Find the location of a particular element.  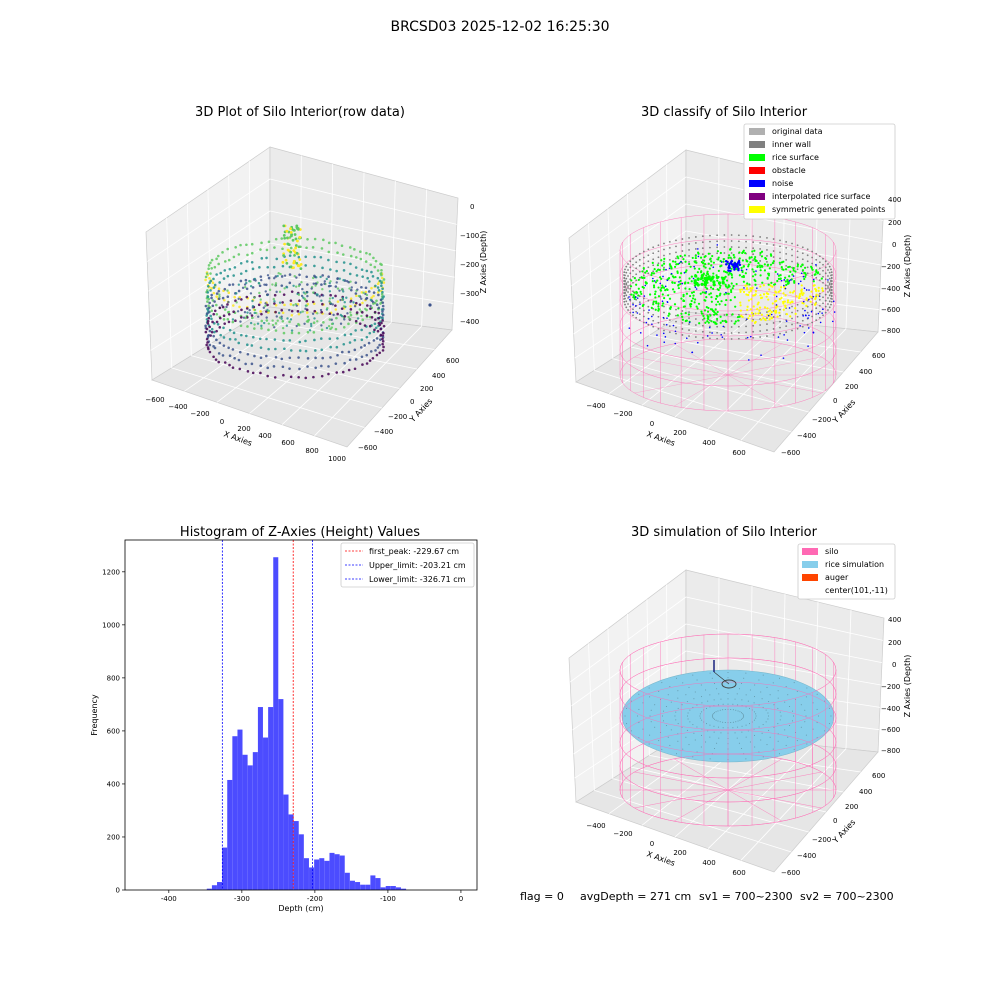

classify-y-tick: 200 is located at coordinates (851, 387).